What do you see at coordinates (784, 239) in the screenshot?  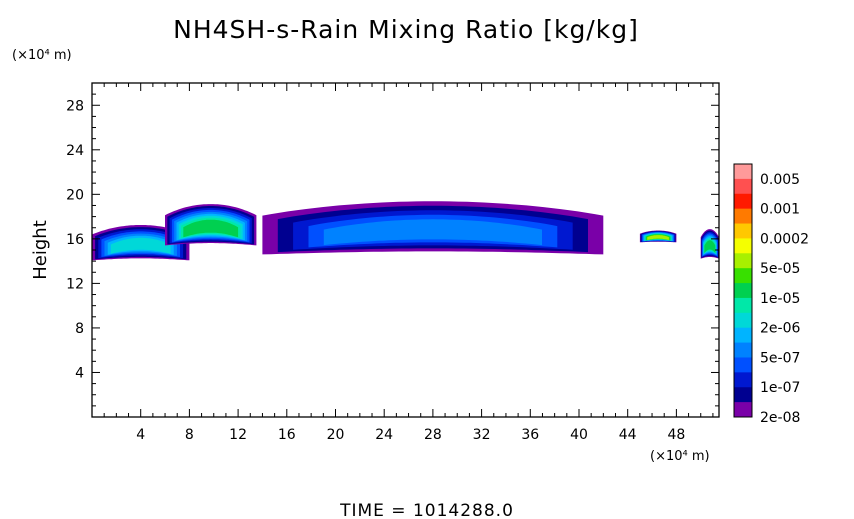 I see `colorbar-label: 0.0002` at bounding box center [784, 239].